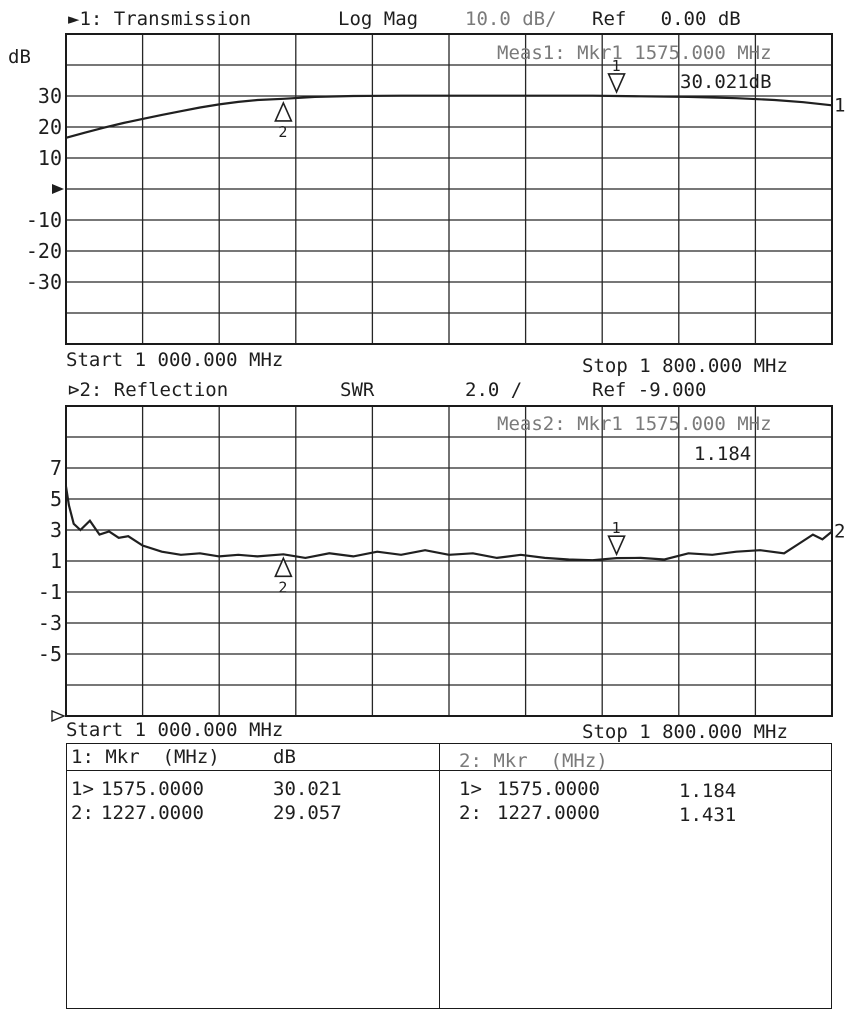  What do you see at coordinates (50, 654) in the screenshot?
I see `ch2-ytick-label: -5` at bounding box center [50, 654].